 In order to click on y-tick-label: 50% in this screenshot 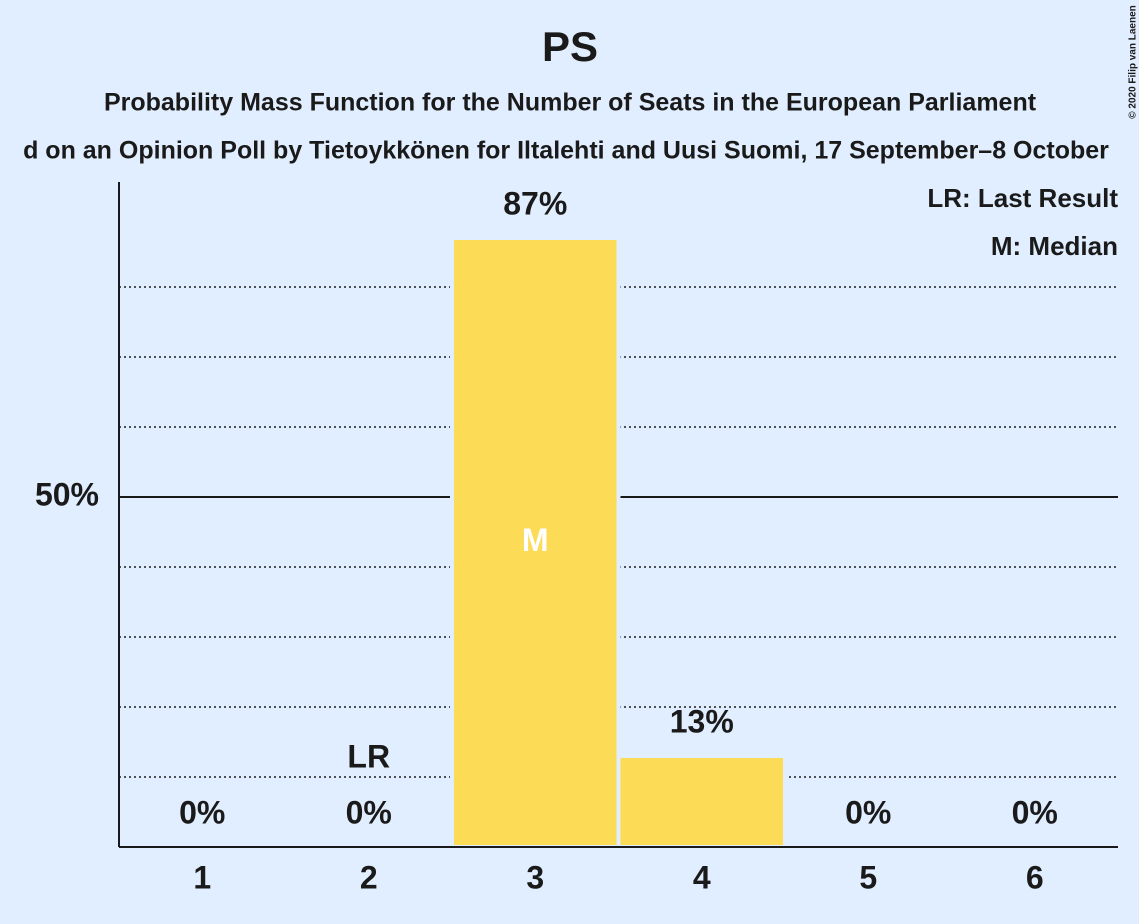, I will do `click(67, 494)`.